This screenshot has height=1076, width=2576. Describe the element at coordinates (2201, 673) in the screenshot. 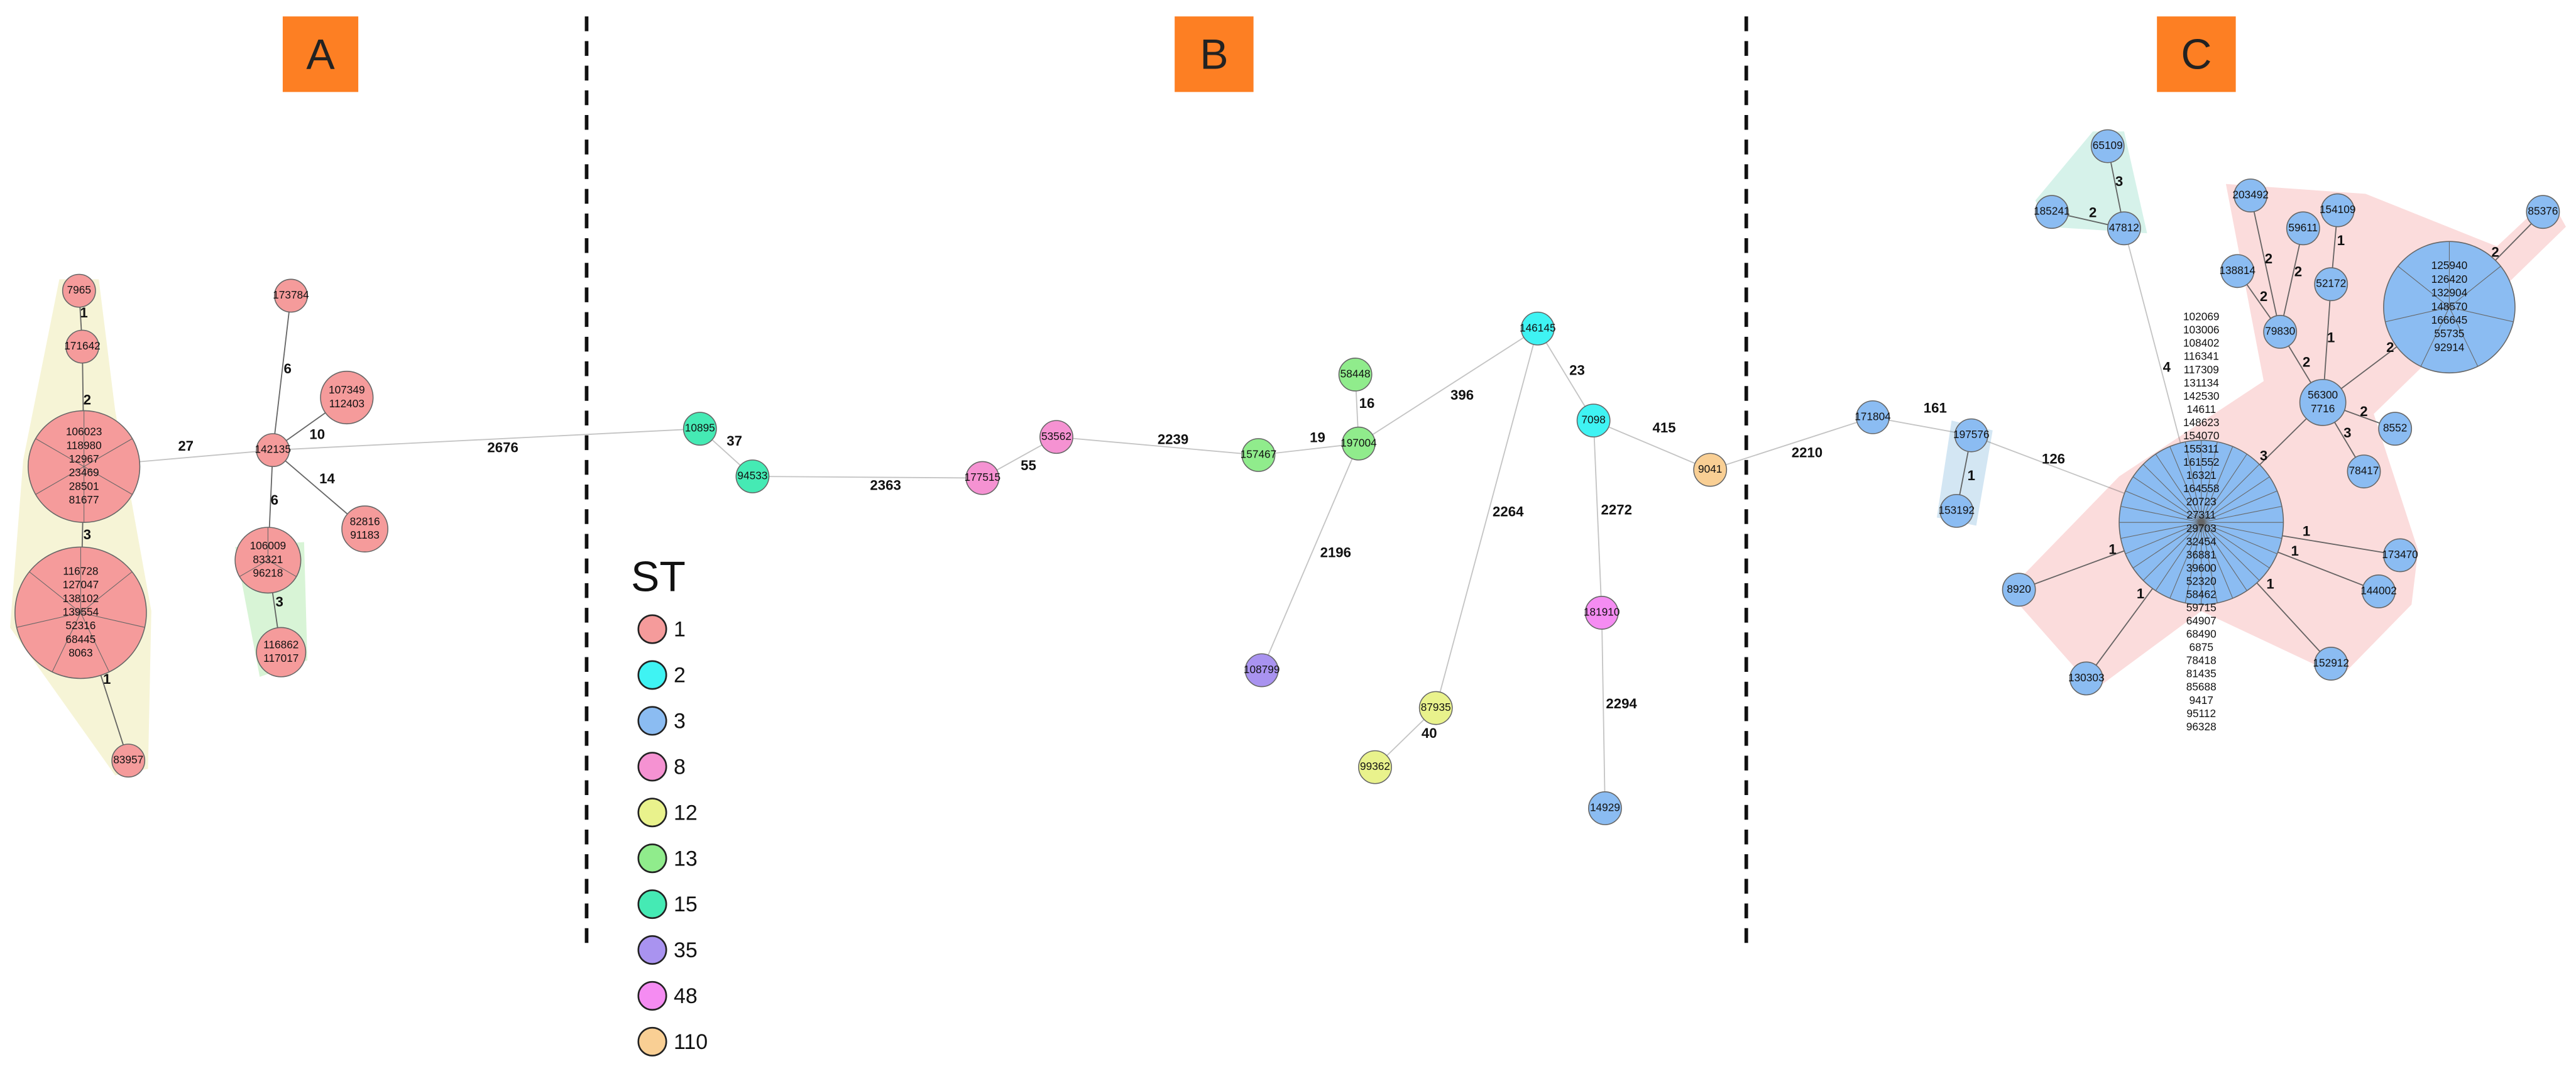

I see `node-id: 81435` at that location.